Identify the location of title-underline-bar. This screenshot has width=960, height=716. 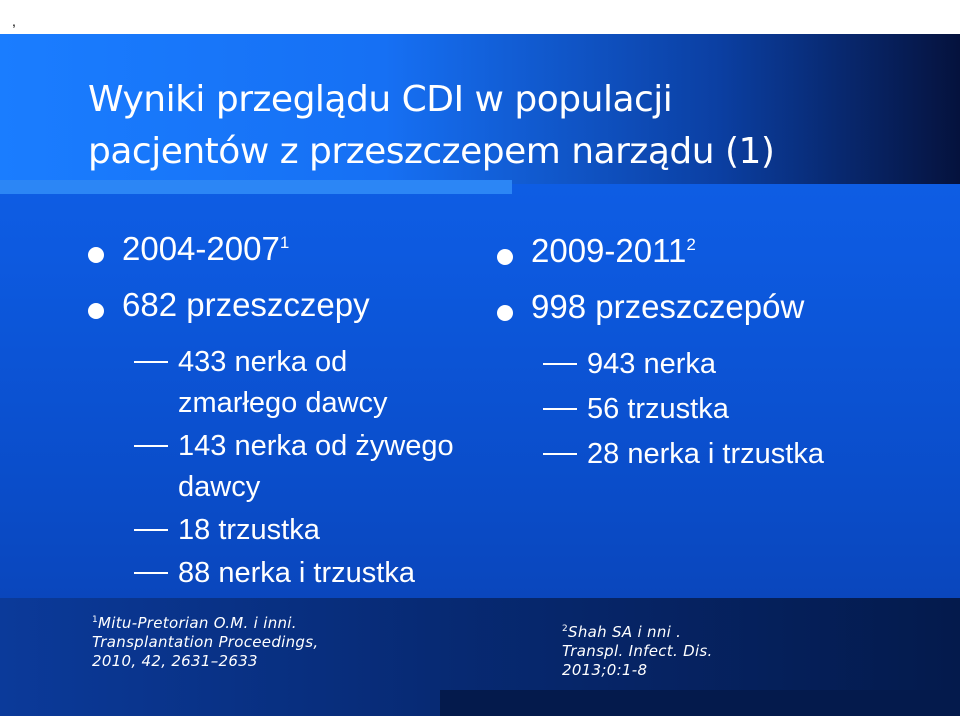
(256, 187).